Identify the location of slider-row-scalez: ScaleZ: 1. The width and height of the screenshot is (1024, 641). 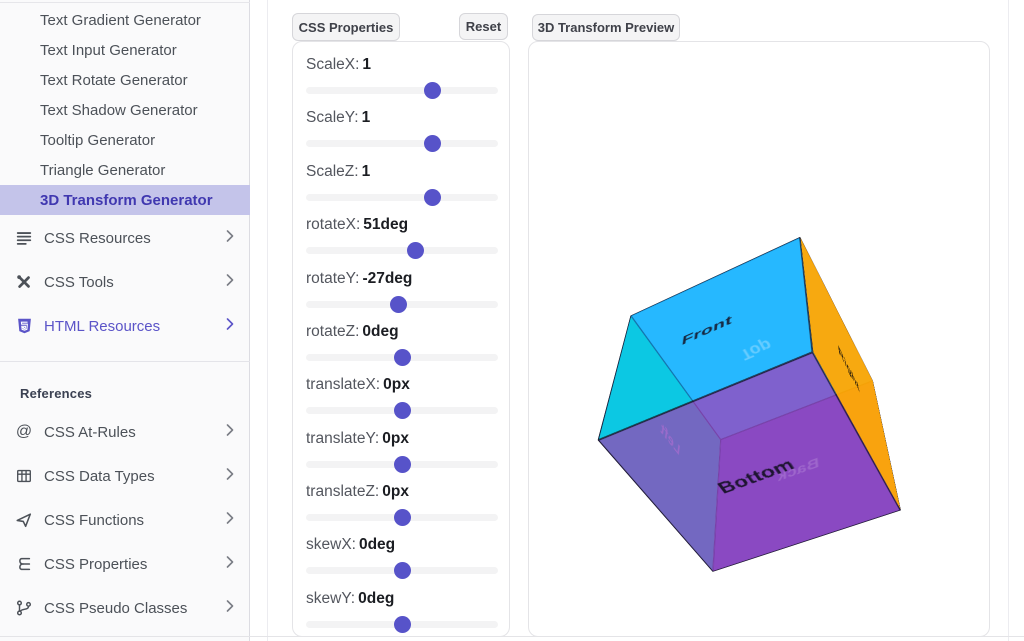
(402, 189).